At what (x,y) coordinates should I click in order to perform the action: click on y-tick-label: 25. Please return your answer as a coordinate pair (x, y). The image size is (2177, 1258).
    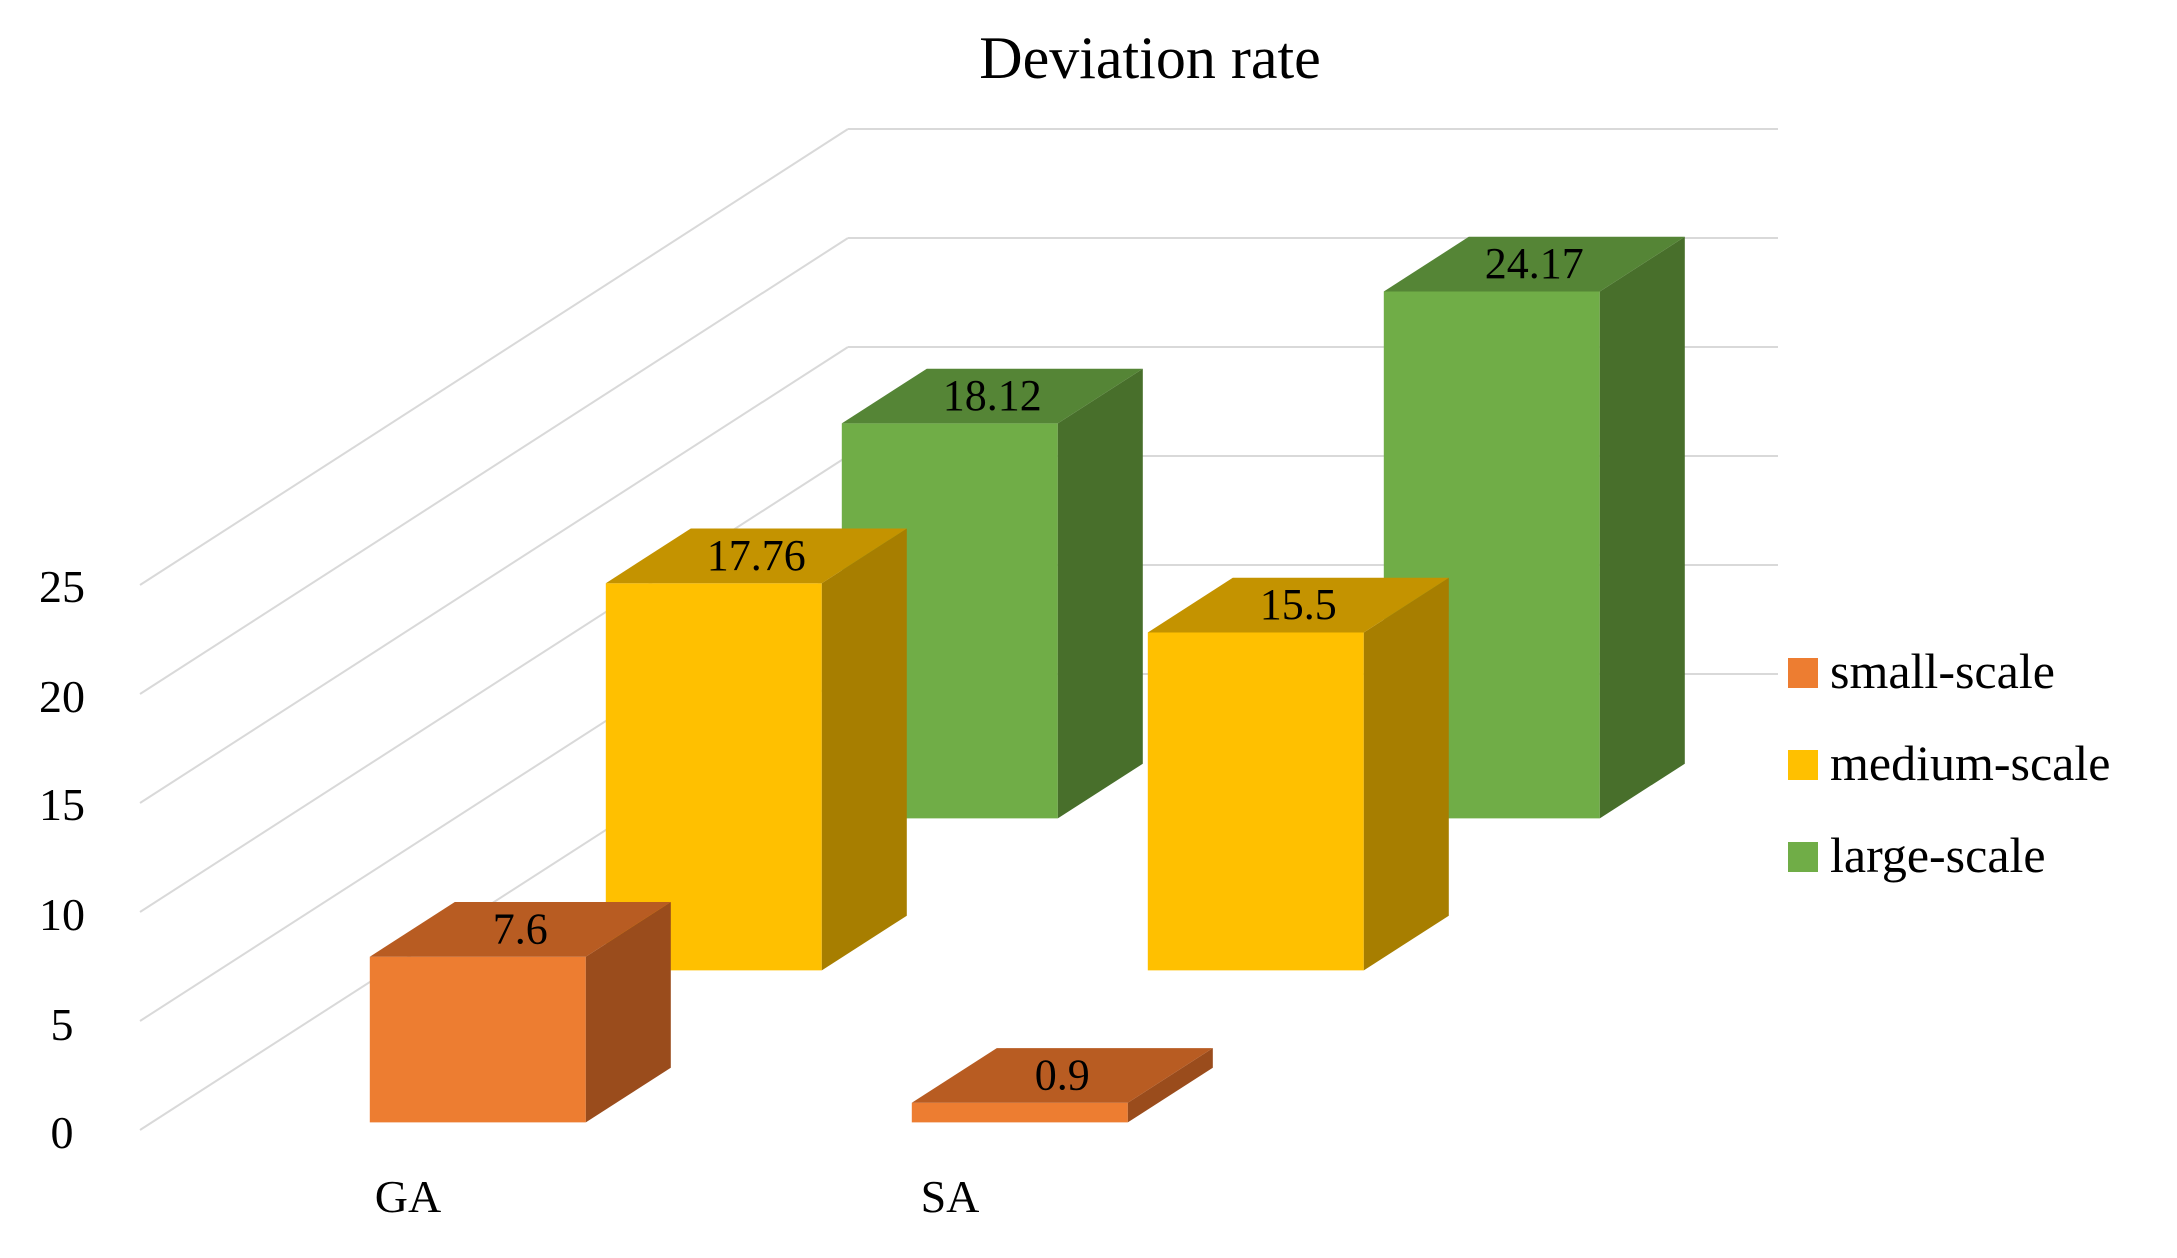
    Looking at the image, I should click on (62, 586).